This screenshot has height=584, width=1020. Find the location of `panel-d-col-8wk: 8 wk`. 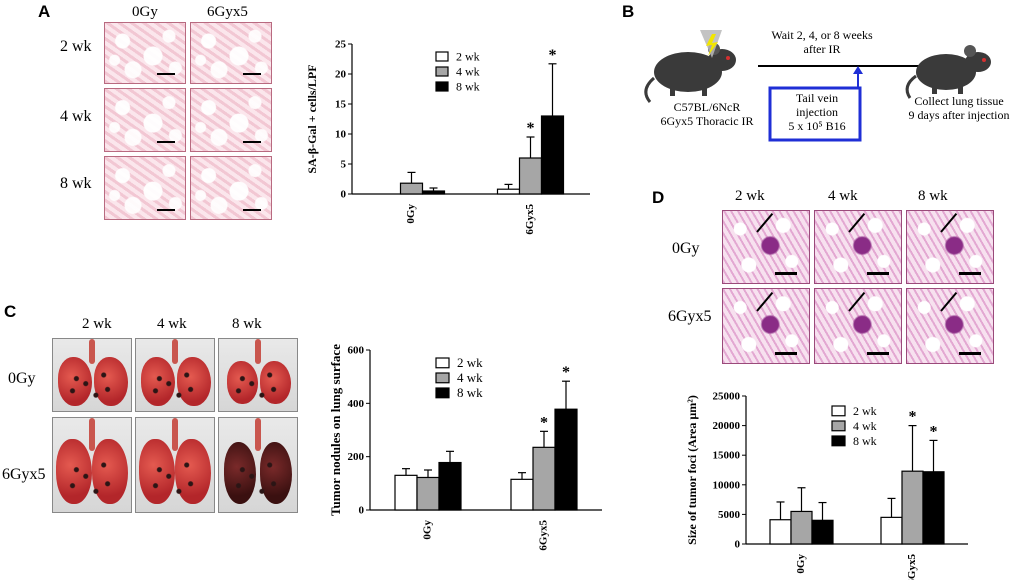

panel-d-col-8wk: 8 wk is located at coordinates (933, 196).